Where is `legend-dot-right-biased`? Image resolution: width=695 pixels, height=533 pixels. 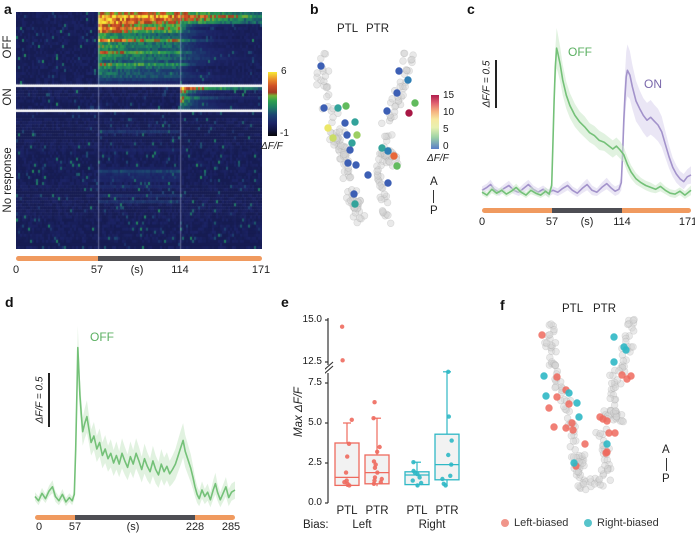 legend-dot-right-biased is located at coordinates (588, 523).